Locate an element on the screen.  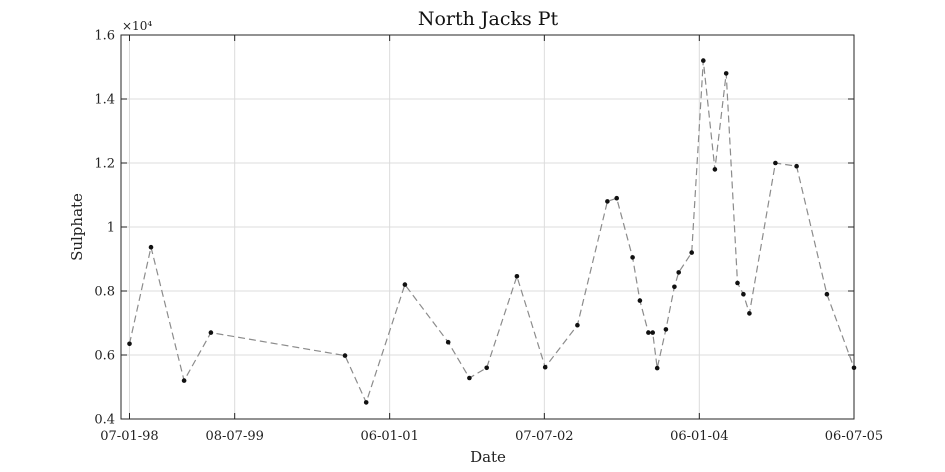
x-tick-label: 06-01-01 is located at coordinates (389, 436).